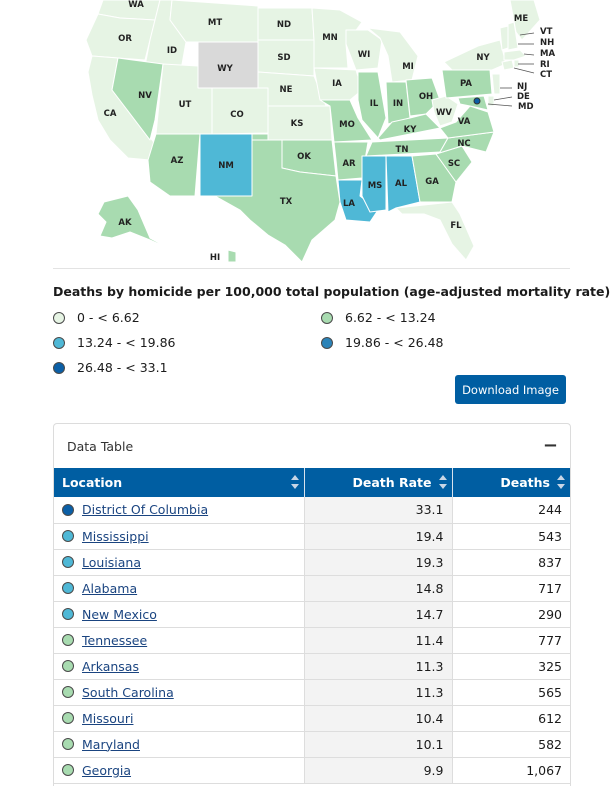  What do you see at coordinates (456, 226) in the screenshot?
I see `state-label-fl: FL` at bounding box center [456, 226].